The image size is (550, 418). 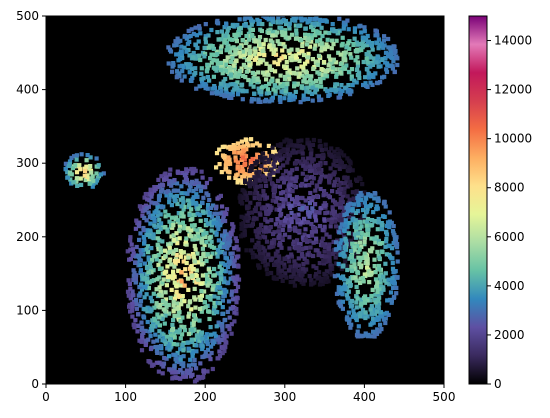 What do you see at coordinates (478, 200) in the screenshot?
I see `colorbar-frame` at bounding box center [478, 200].